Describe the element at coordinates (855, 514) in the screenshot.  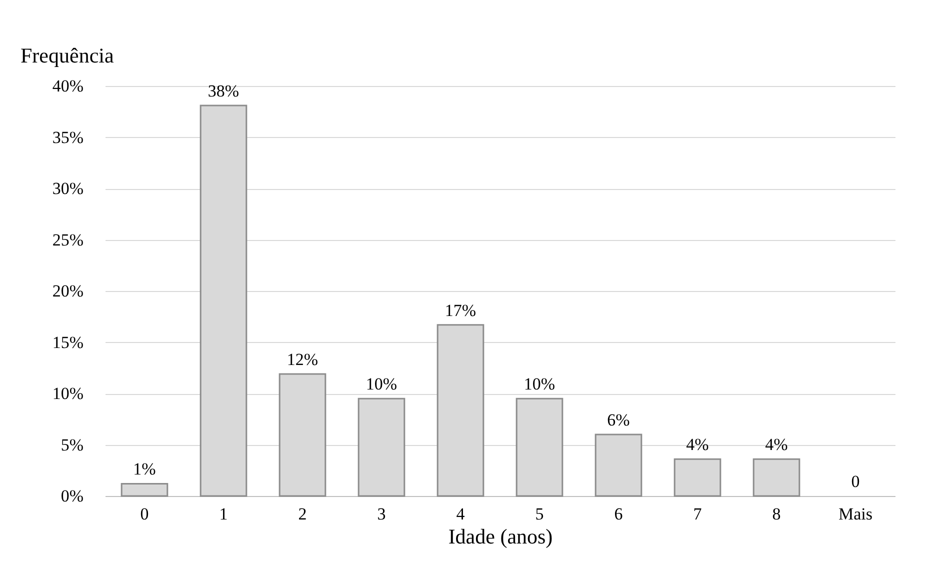
I see `x-tick-label: Mais` at that location.